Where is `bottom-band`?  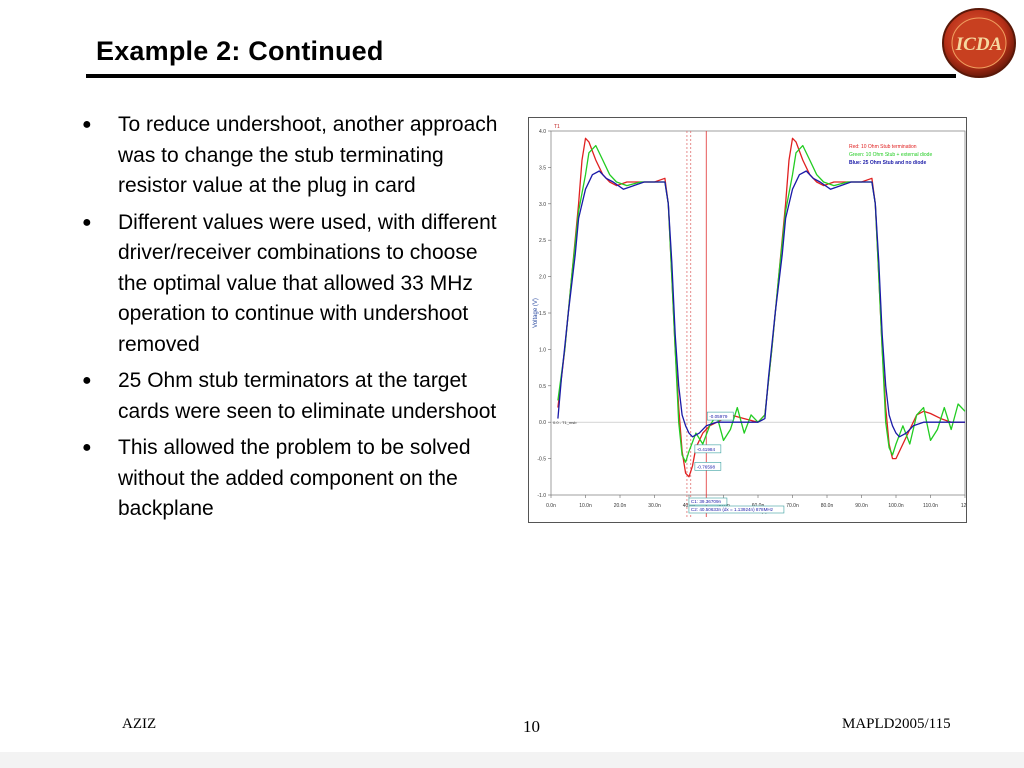
bottom-band is located at coordinates (512, 760).